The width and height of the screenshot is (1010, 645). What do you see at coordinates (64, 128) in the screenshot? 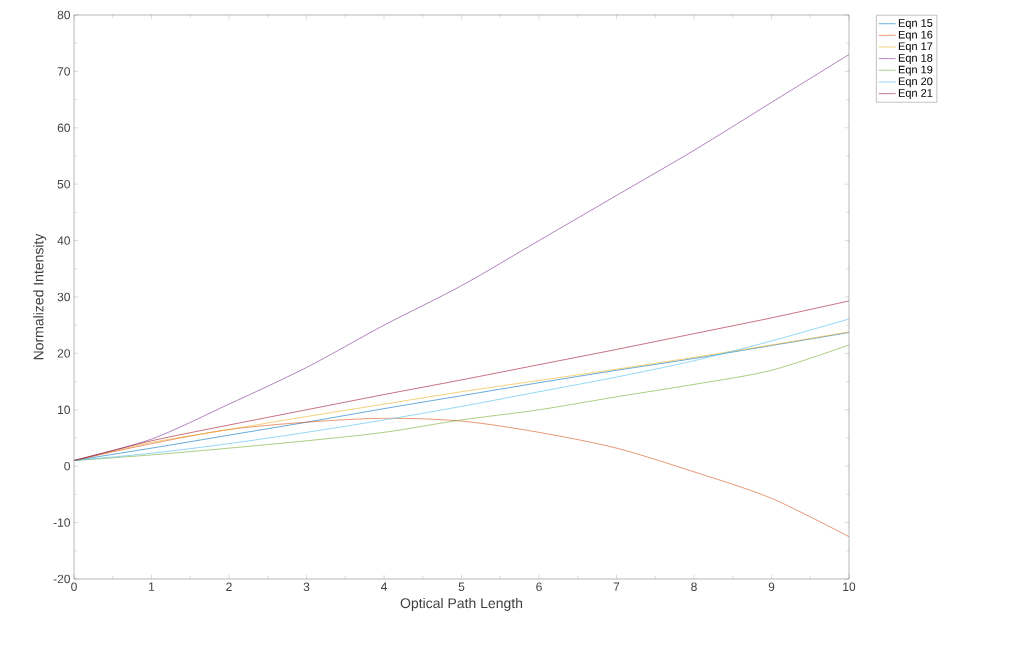
I see `y-tick-label: 60` at bounding box center [64, 128].